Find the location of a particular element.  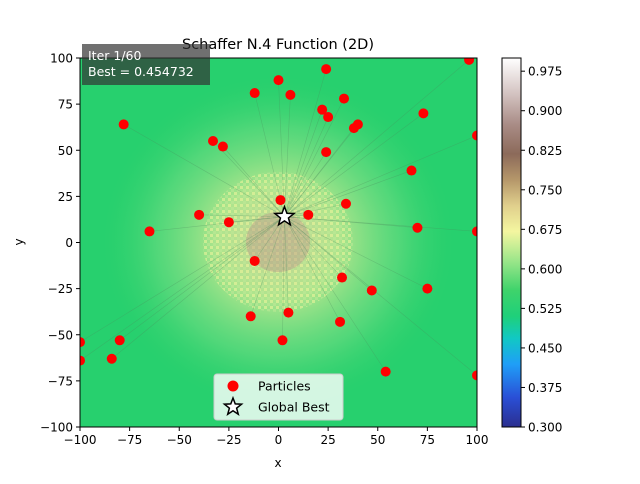

x-tick-label: 25 is located at coordinates (327, 440).